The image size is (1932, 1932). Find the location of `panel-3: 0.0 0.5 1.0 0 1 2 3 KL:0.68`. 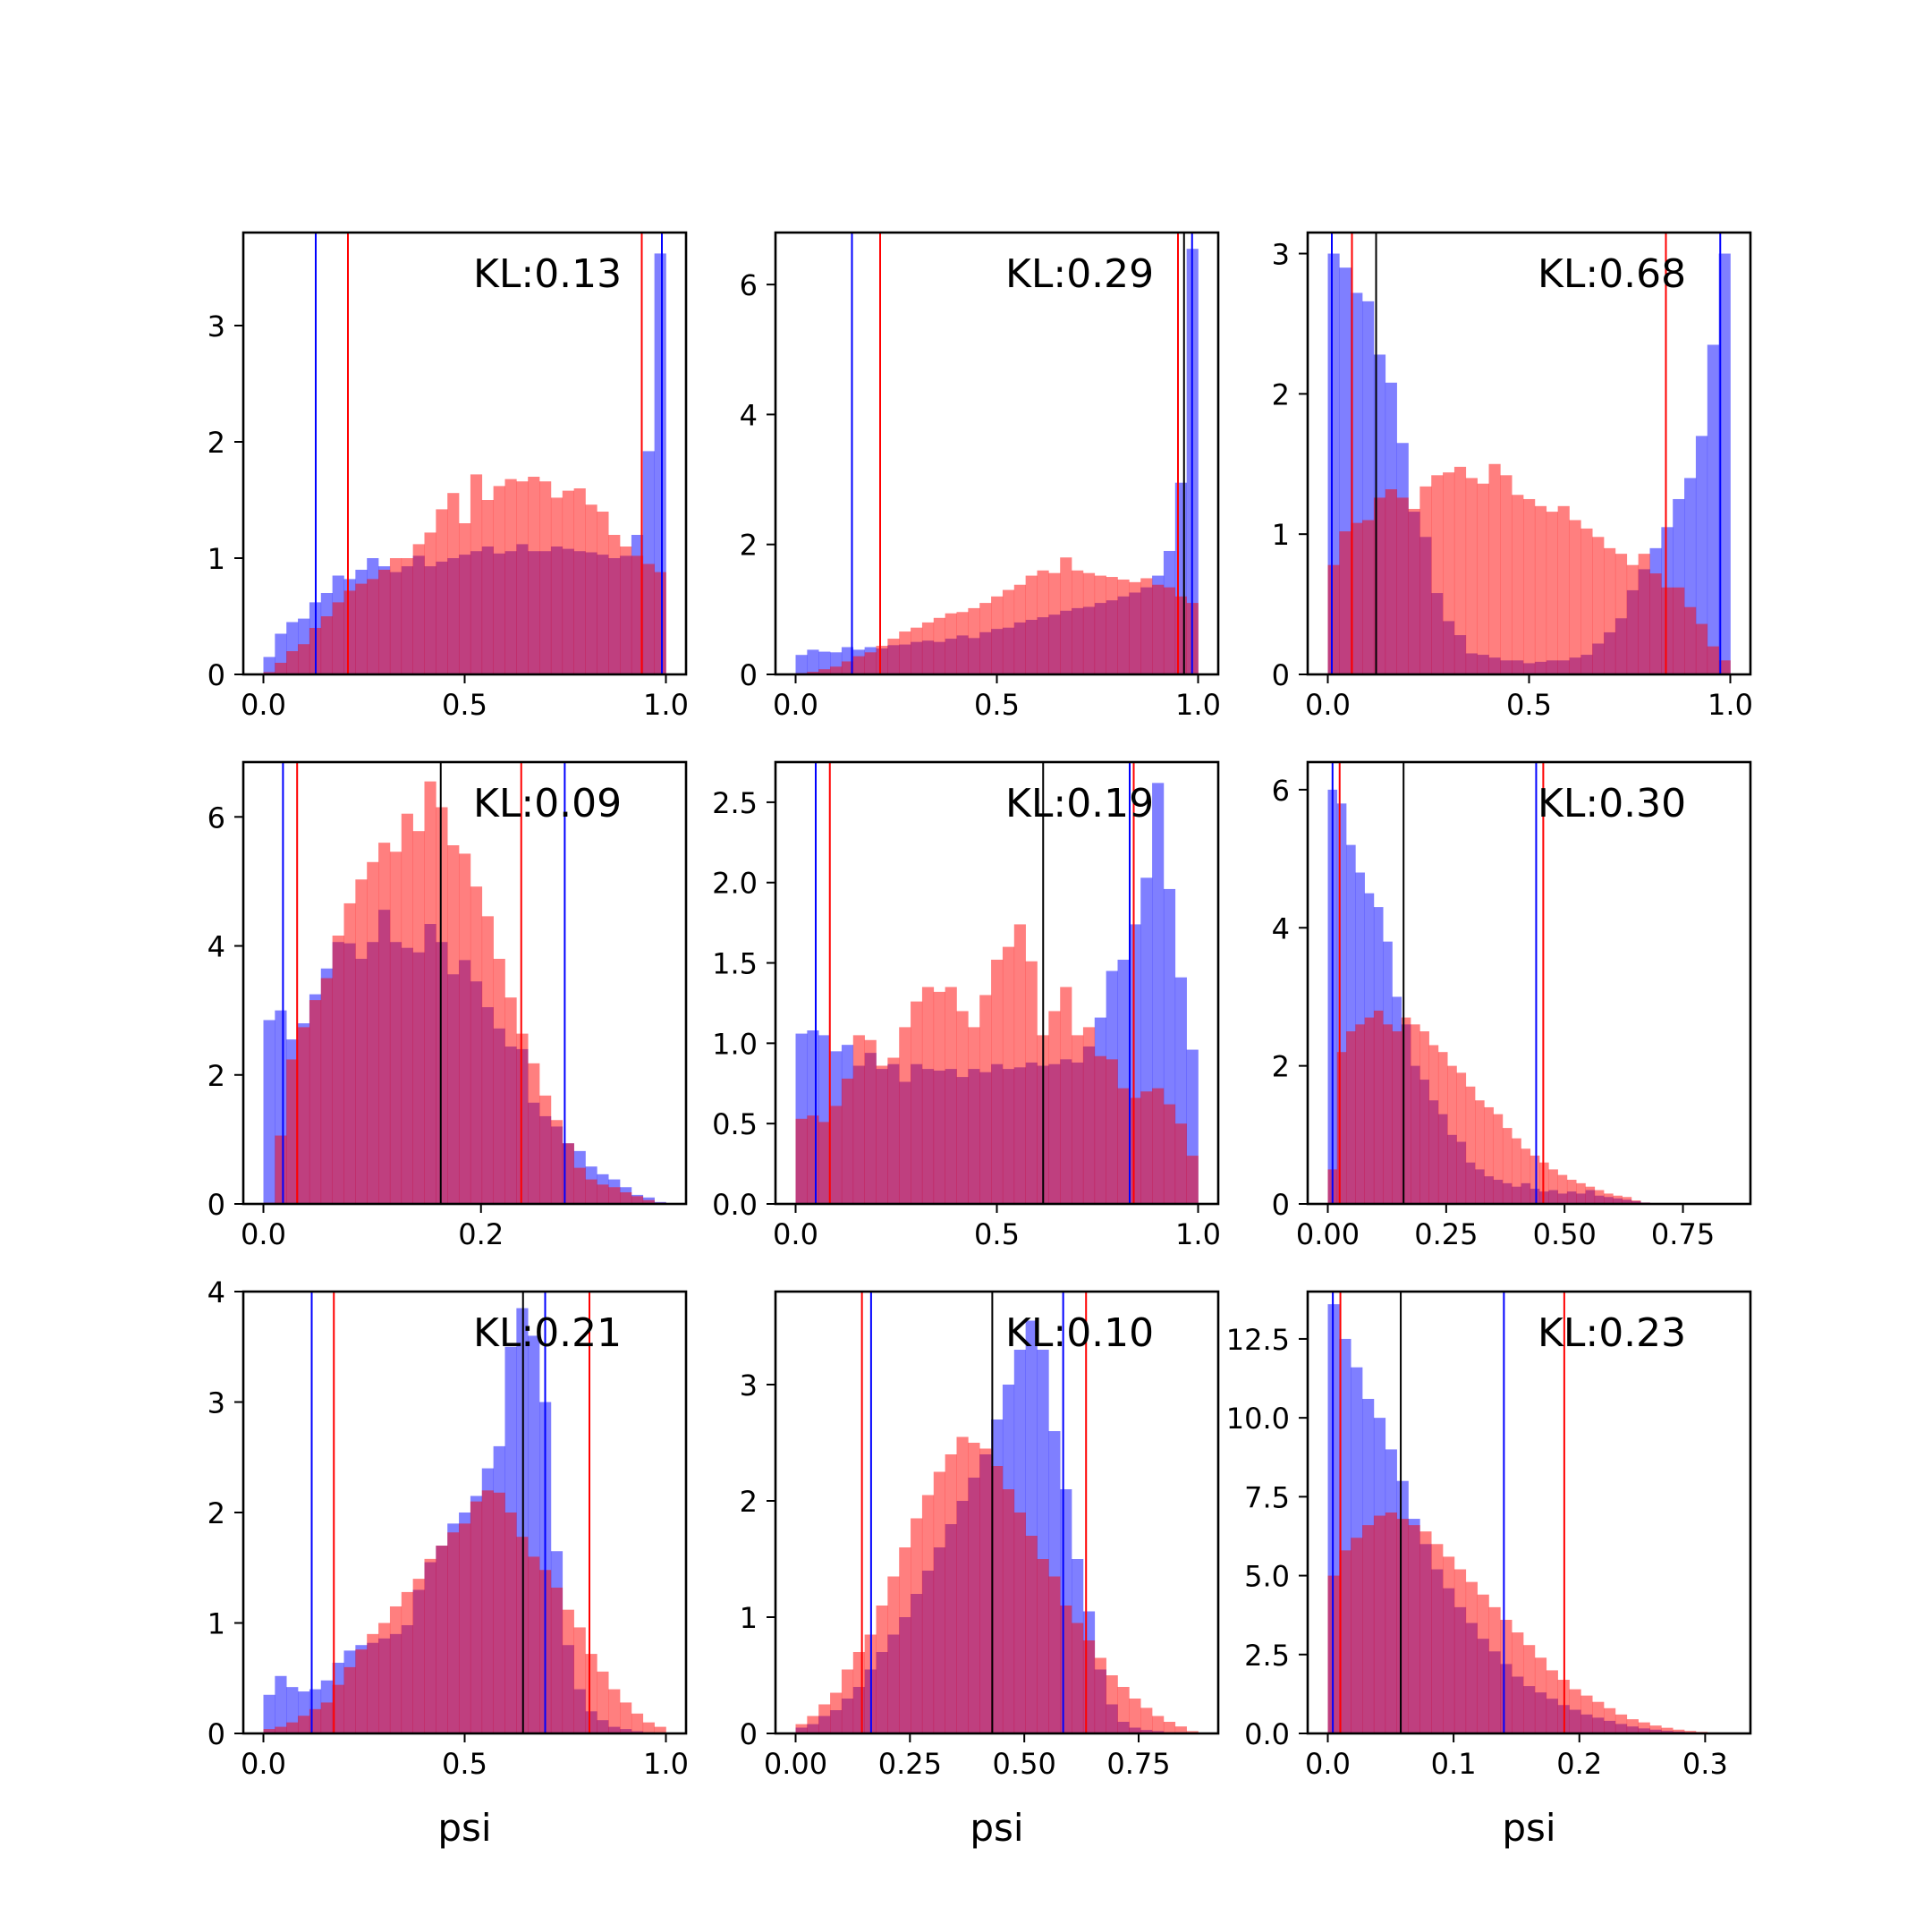

panel-3: 0.0 0.5 1.0 0 1 2 3 KL:0.68 is located at coordinates (1512, 476).